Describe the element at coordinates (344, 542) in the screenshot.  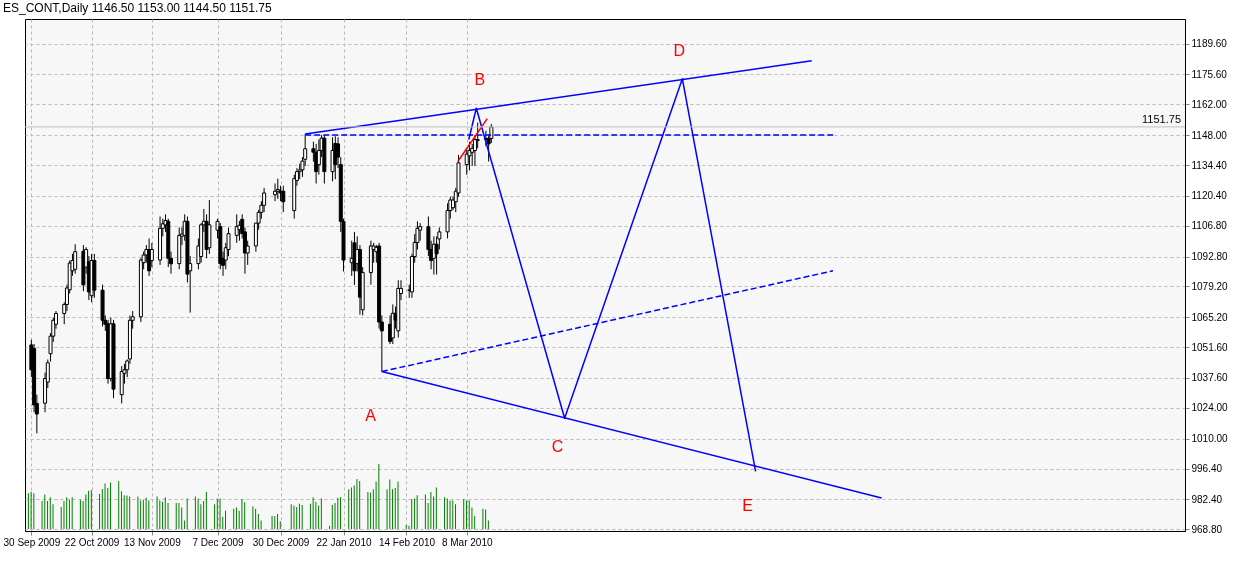
I see `x-tick-label: 22 Jan 2010` at that location.